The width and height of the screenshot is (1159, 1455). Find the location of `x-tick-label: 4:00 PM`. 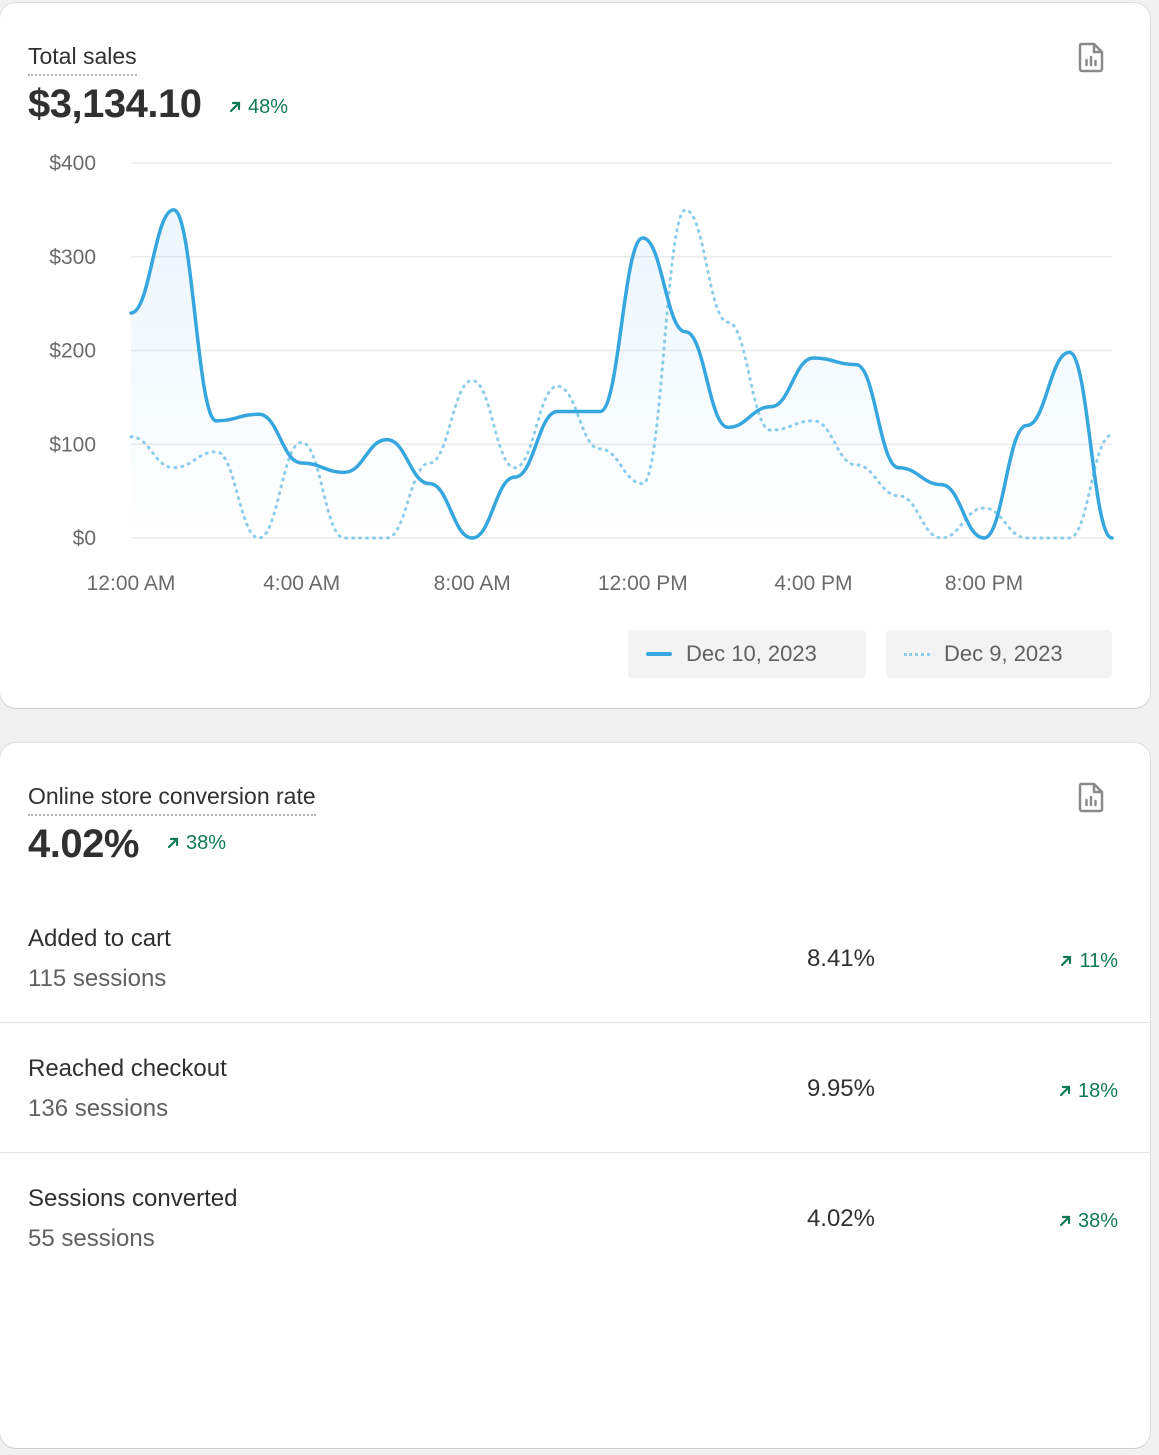

x-tick-label: 4:00 PM is located at coordinates (813, 583).